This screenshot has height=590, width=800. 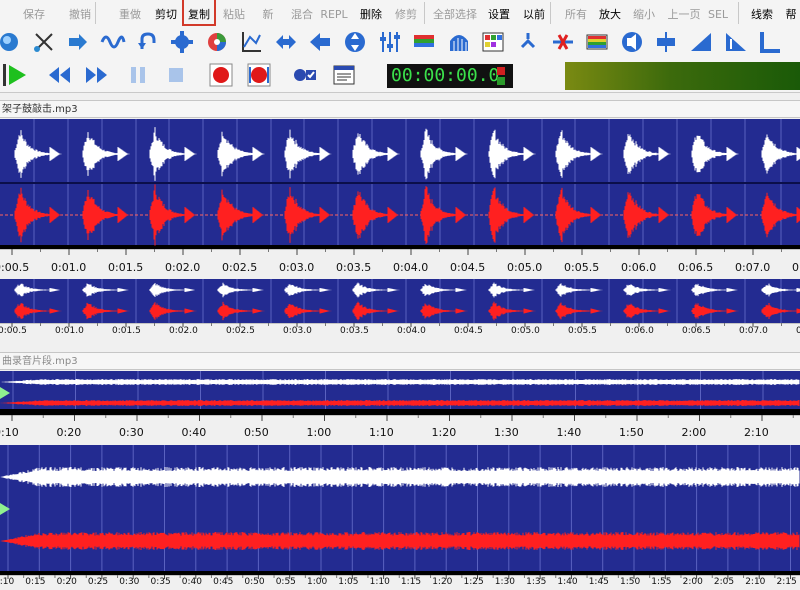 What do you see at coordinates (182, 42) in the screenshot?
I see `gear-icon` at bounding box center [182, 42].